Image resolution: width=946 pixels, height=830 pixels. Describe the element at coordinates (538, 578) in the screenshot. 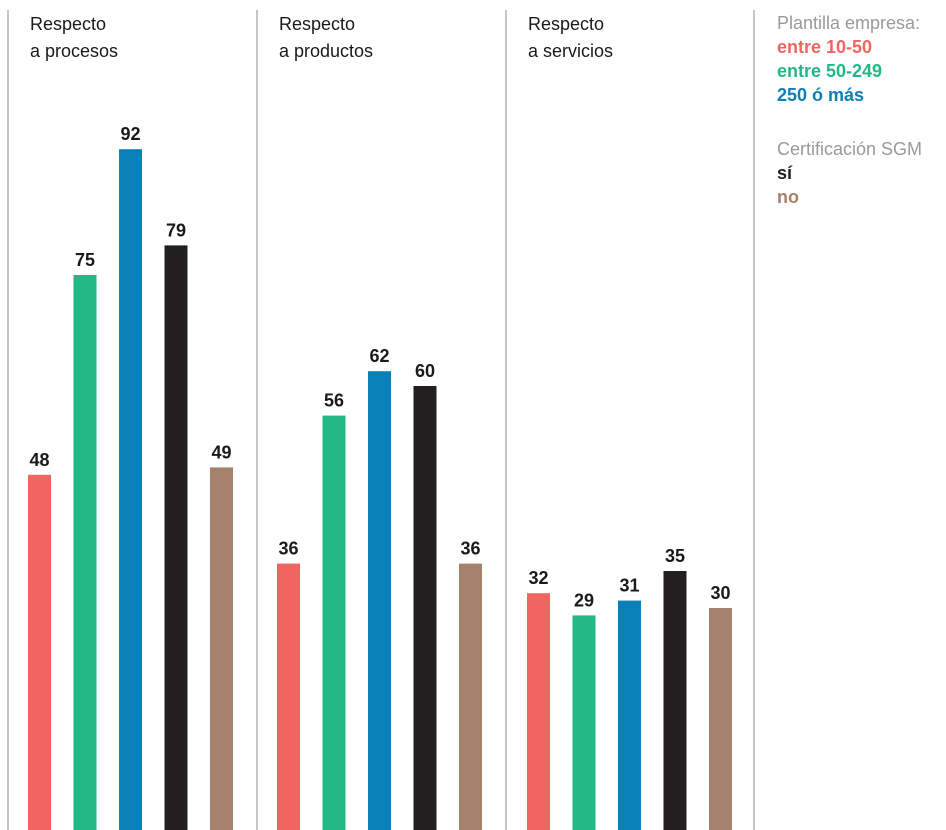

I see `data-label: 32` at that location.